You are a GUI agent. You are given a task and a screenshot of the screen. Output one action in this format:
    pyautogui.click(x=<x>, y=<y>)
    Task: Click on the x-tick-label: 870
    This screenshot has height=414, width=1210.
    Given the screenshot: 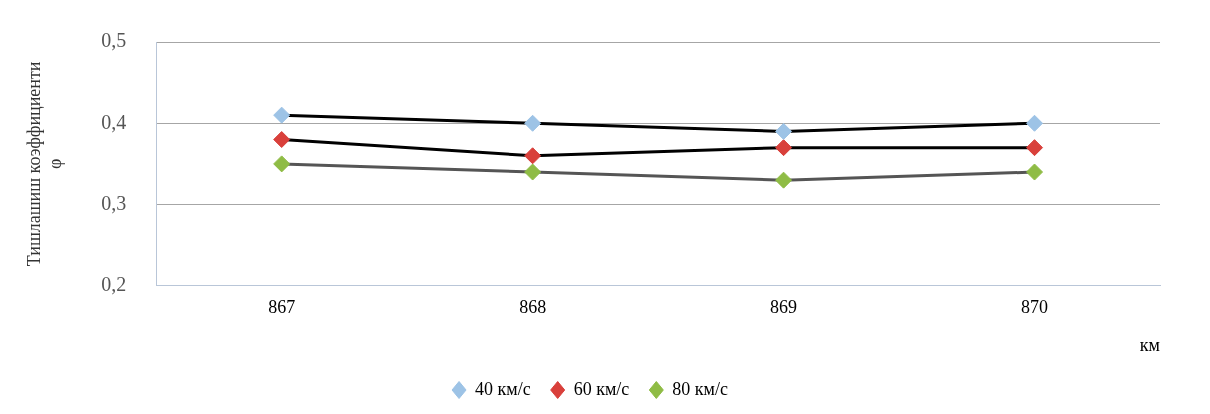 What is the action you would take?
    pyautogui.click(x=1035, y=307)
    